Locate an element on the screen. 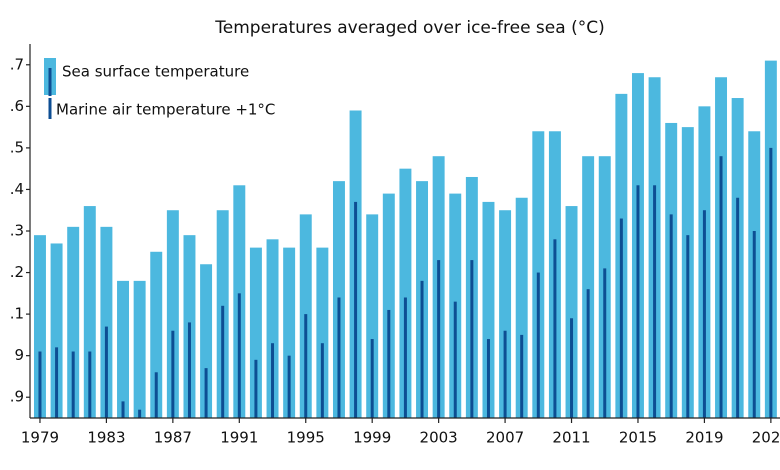  y-tick-label: .2 is located at coordinates (17, 272).